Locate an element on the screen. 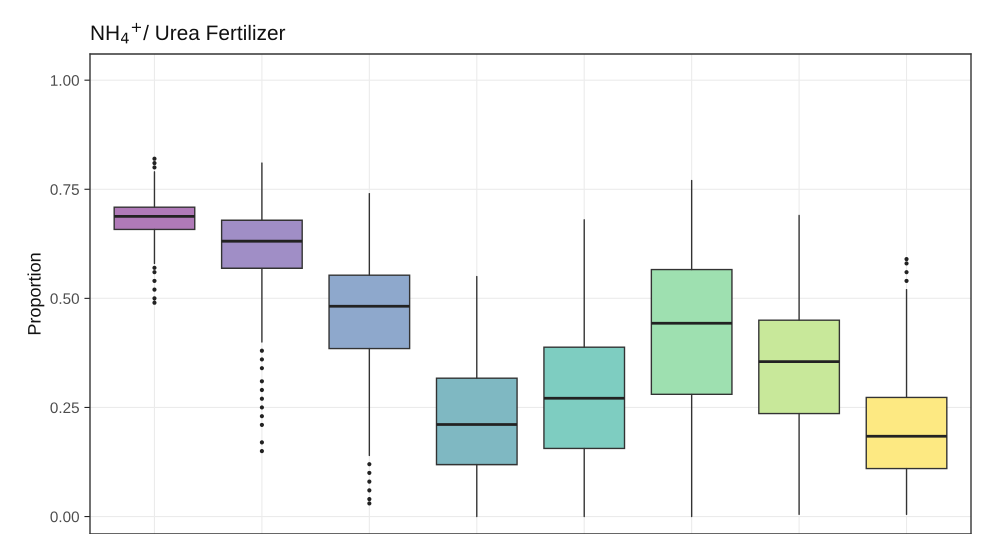 This screenshot has width=984, height=534. y-tick-label: 0.50 is located at coordinates (64, 298).